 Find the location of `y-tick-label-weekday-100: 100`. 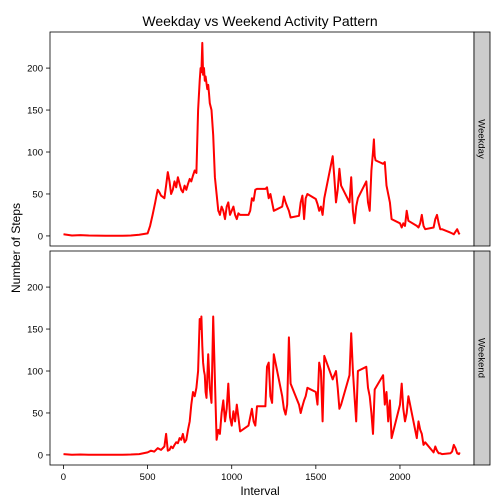

y-tick-label-weekday-100: 100 is located at coordinates (35, 153).